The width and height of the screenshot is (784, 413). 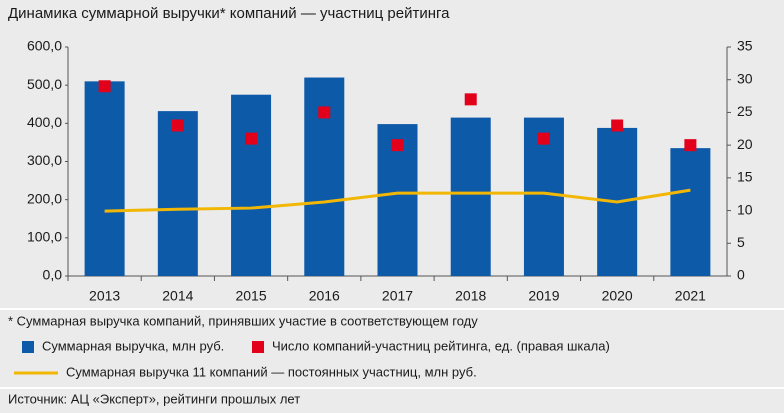 I want to click on y-tick-label: 500,0, so click(x=44, y=84).